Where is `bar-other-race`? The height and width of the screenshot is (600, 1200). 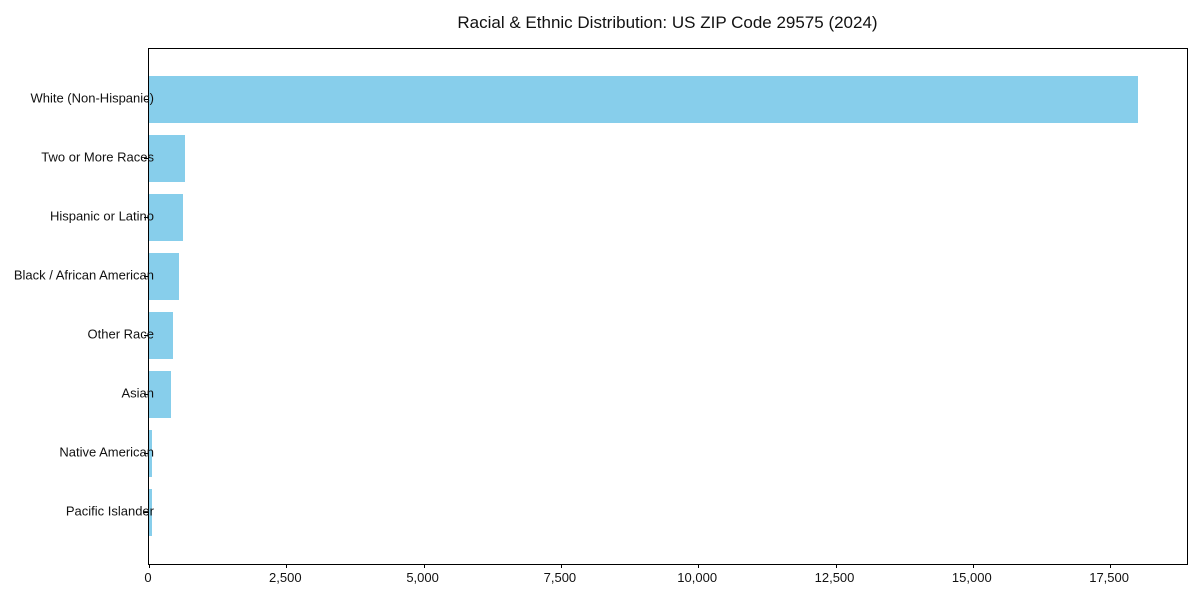 bar-other-race is located at coordinates (161, 335).